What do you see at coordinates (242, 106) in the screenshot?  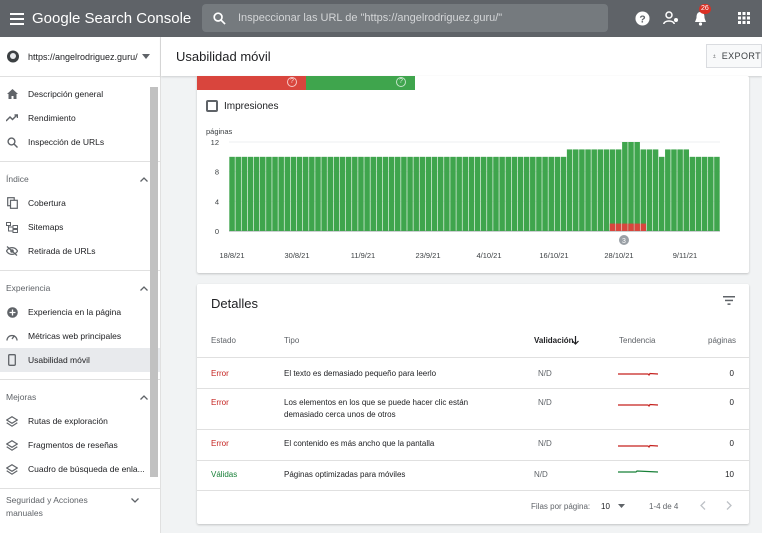 I see `impresiones-checkbox: Impresiones` at bounding box center [242, 106].